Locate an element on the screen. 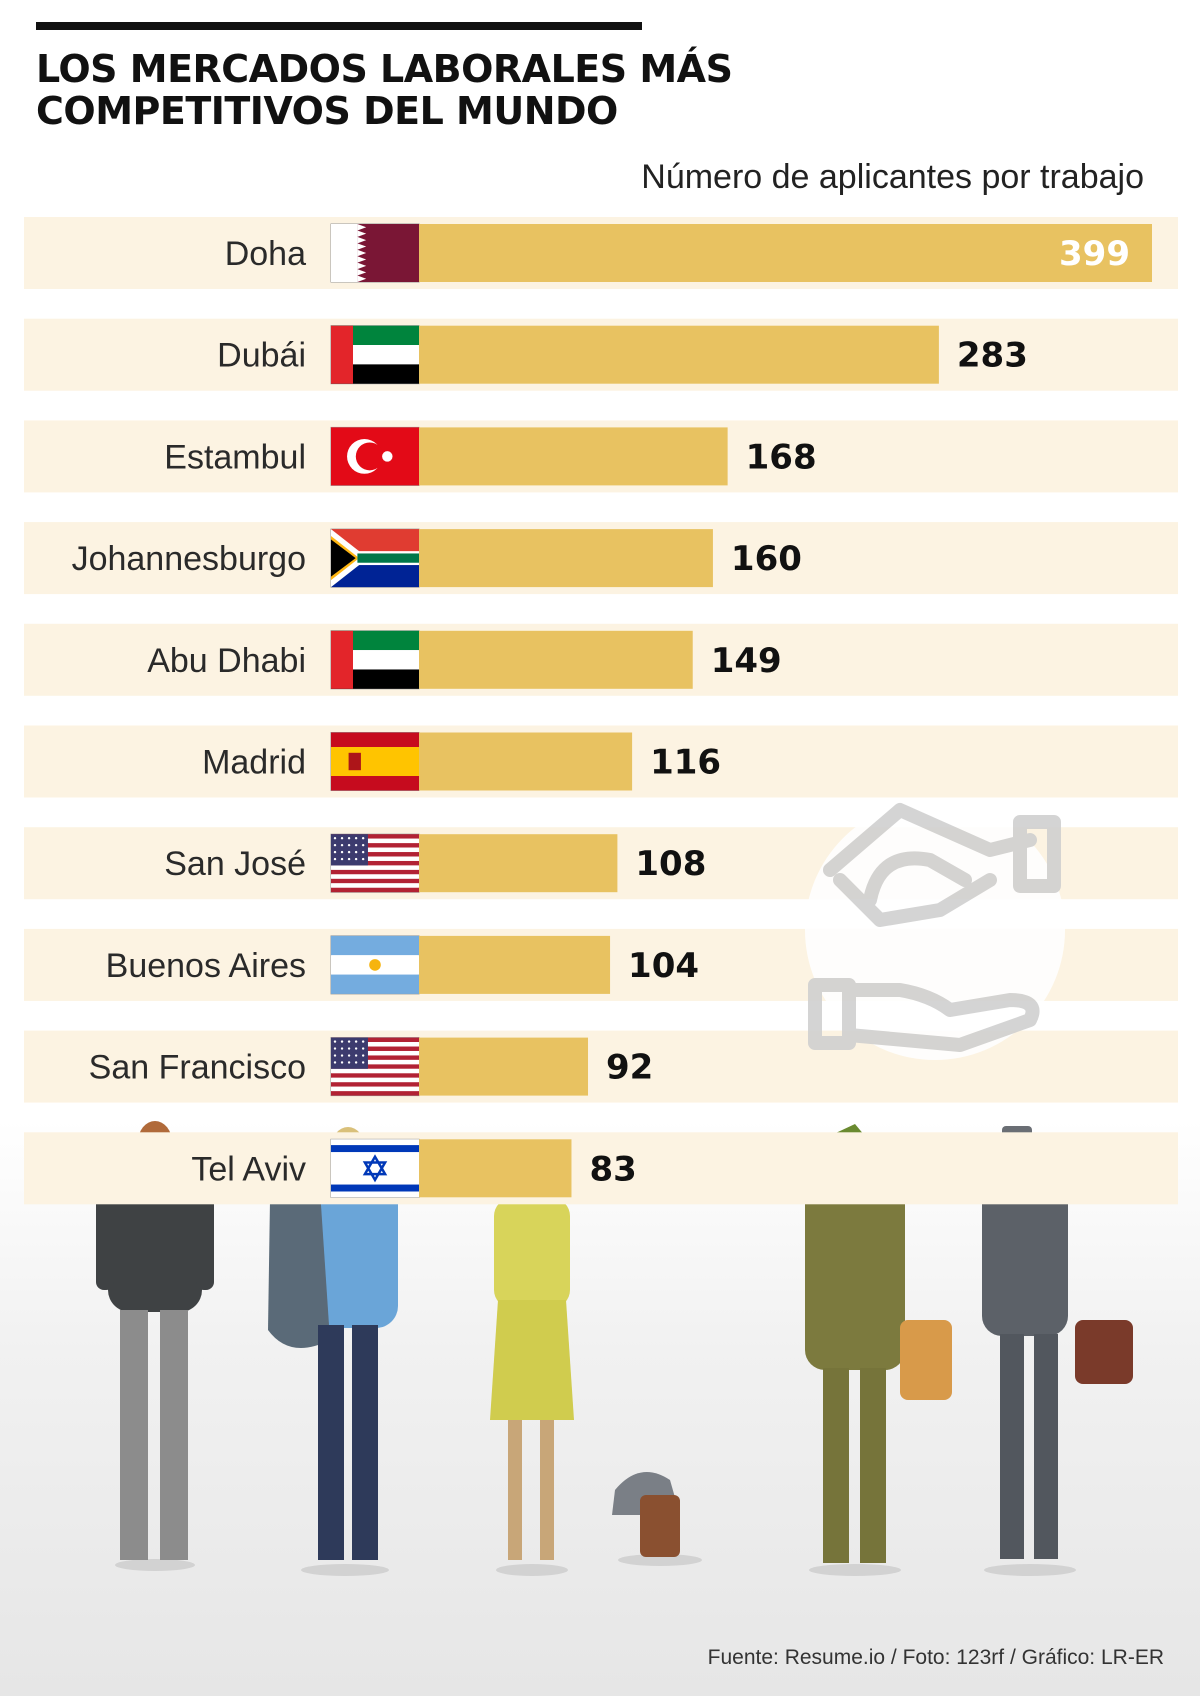 This screenshot has height=1701, width=1200. title-rule is located at coordinates (339, 26).